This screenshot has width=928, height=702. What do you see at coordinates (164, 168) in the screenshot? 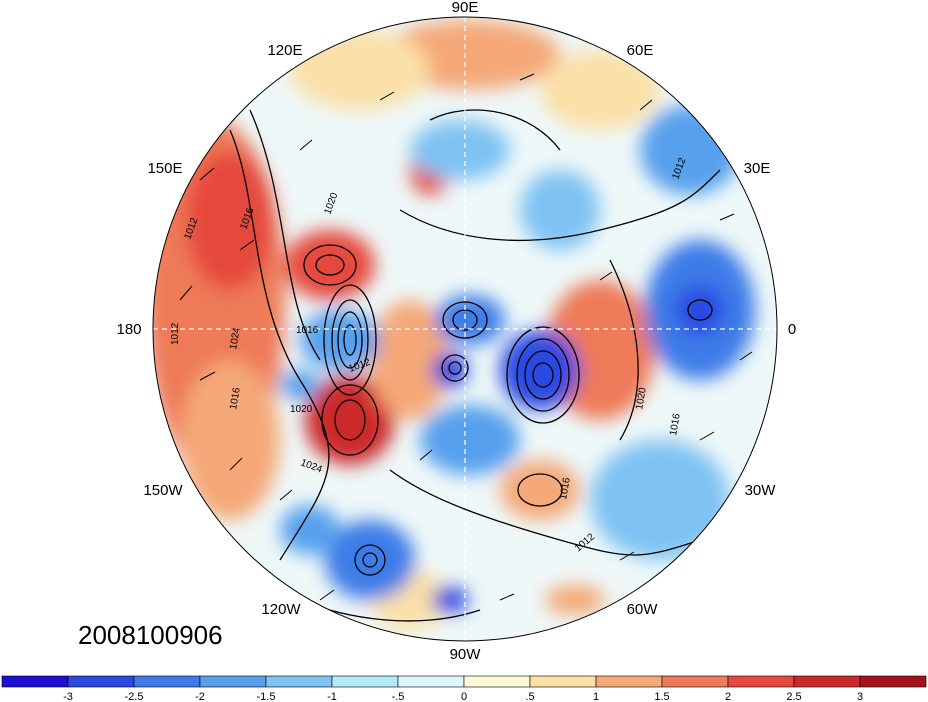
I see `lon-label-150e: 150E` at bounding box center [164, 168].